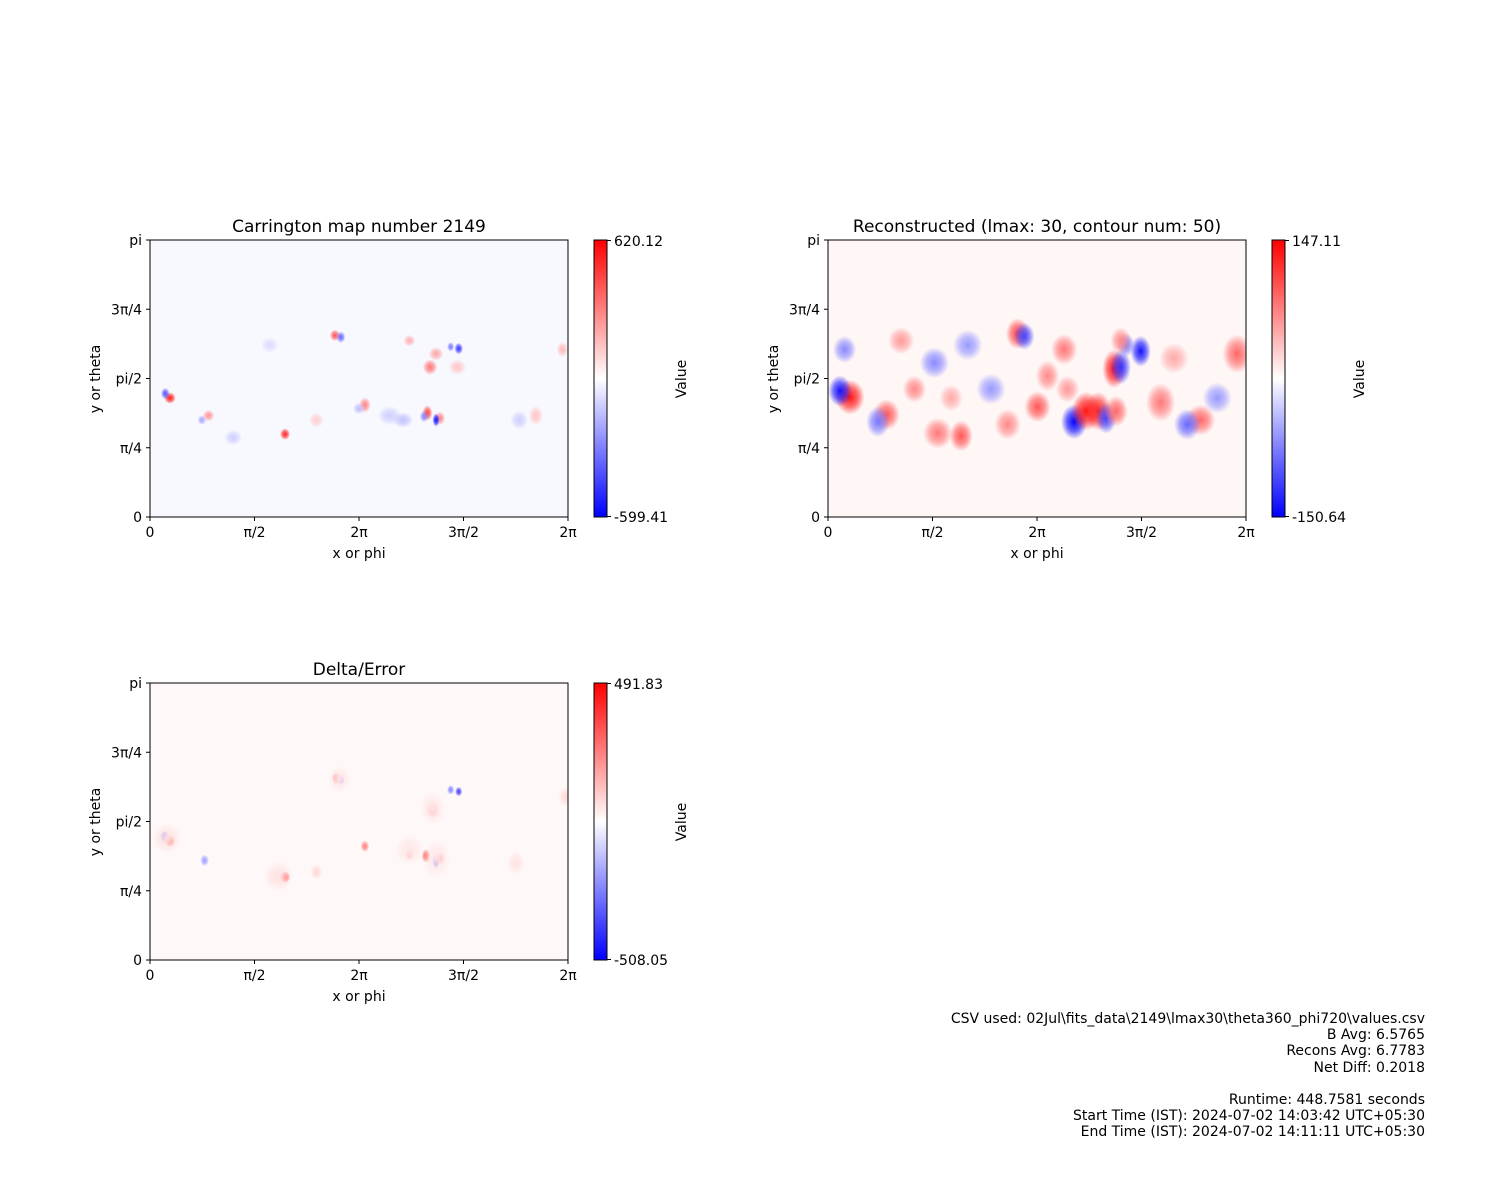  Describe the element at coordinates (641, 961) in the screenshot. I see `colorbar-min-label: -508.05` at that location.